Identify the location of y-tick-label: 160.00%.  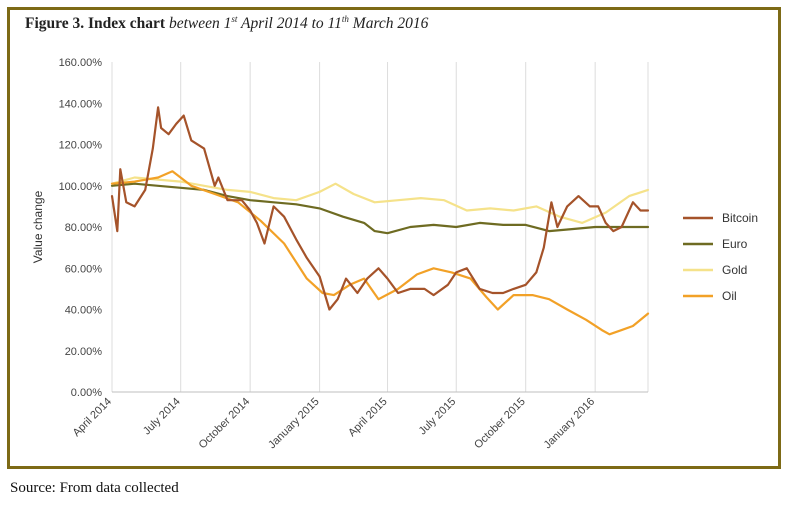
(81, 63).